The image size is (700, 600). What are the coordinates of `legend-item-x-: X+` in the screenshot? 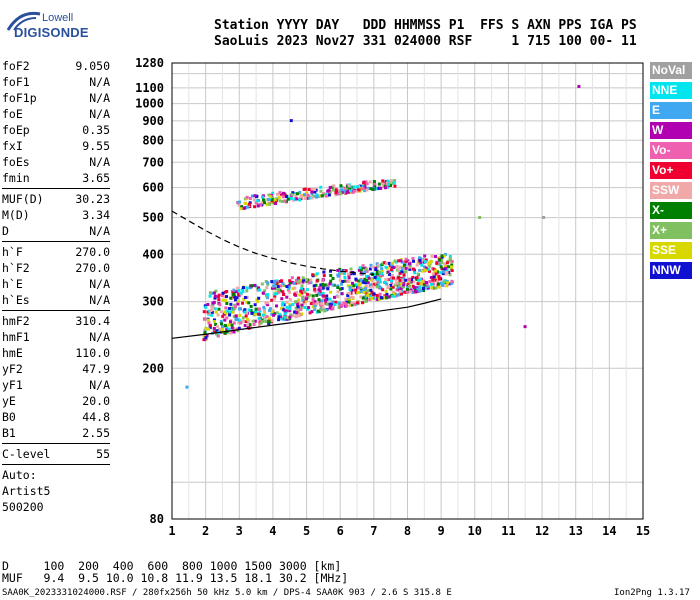 It's located at (671, 230).